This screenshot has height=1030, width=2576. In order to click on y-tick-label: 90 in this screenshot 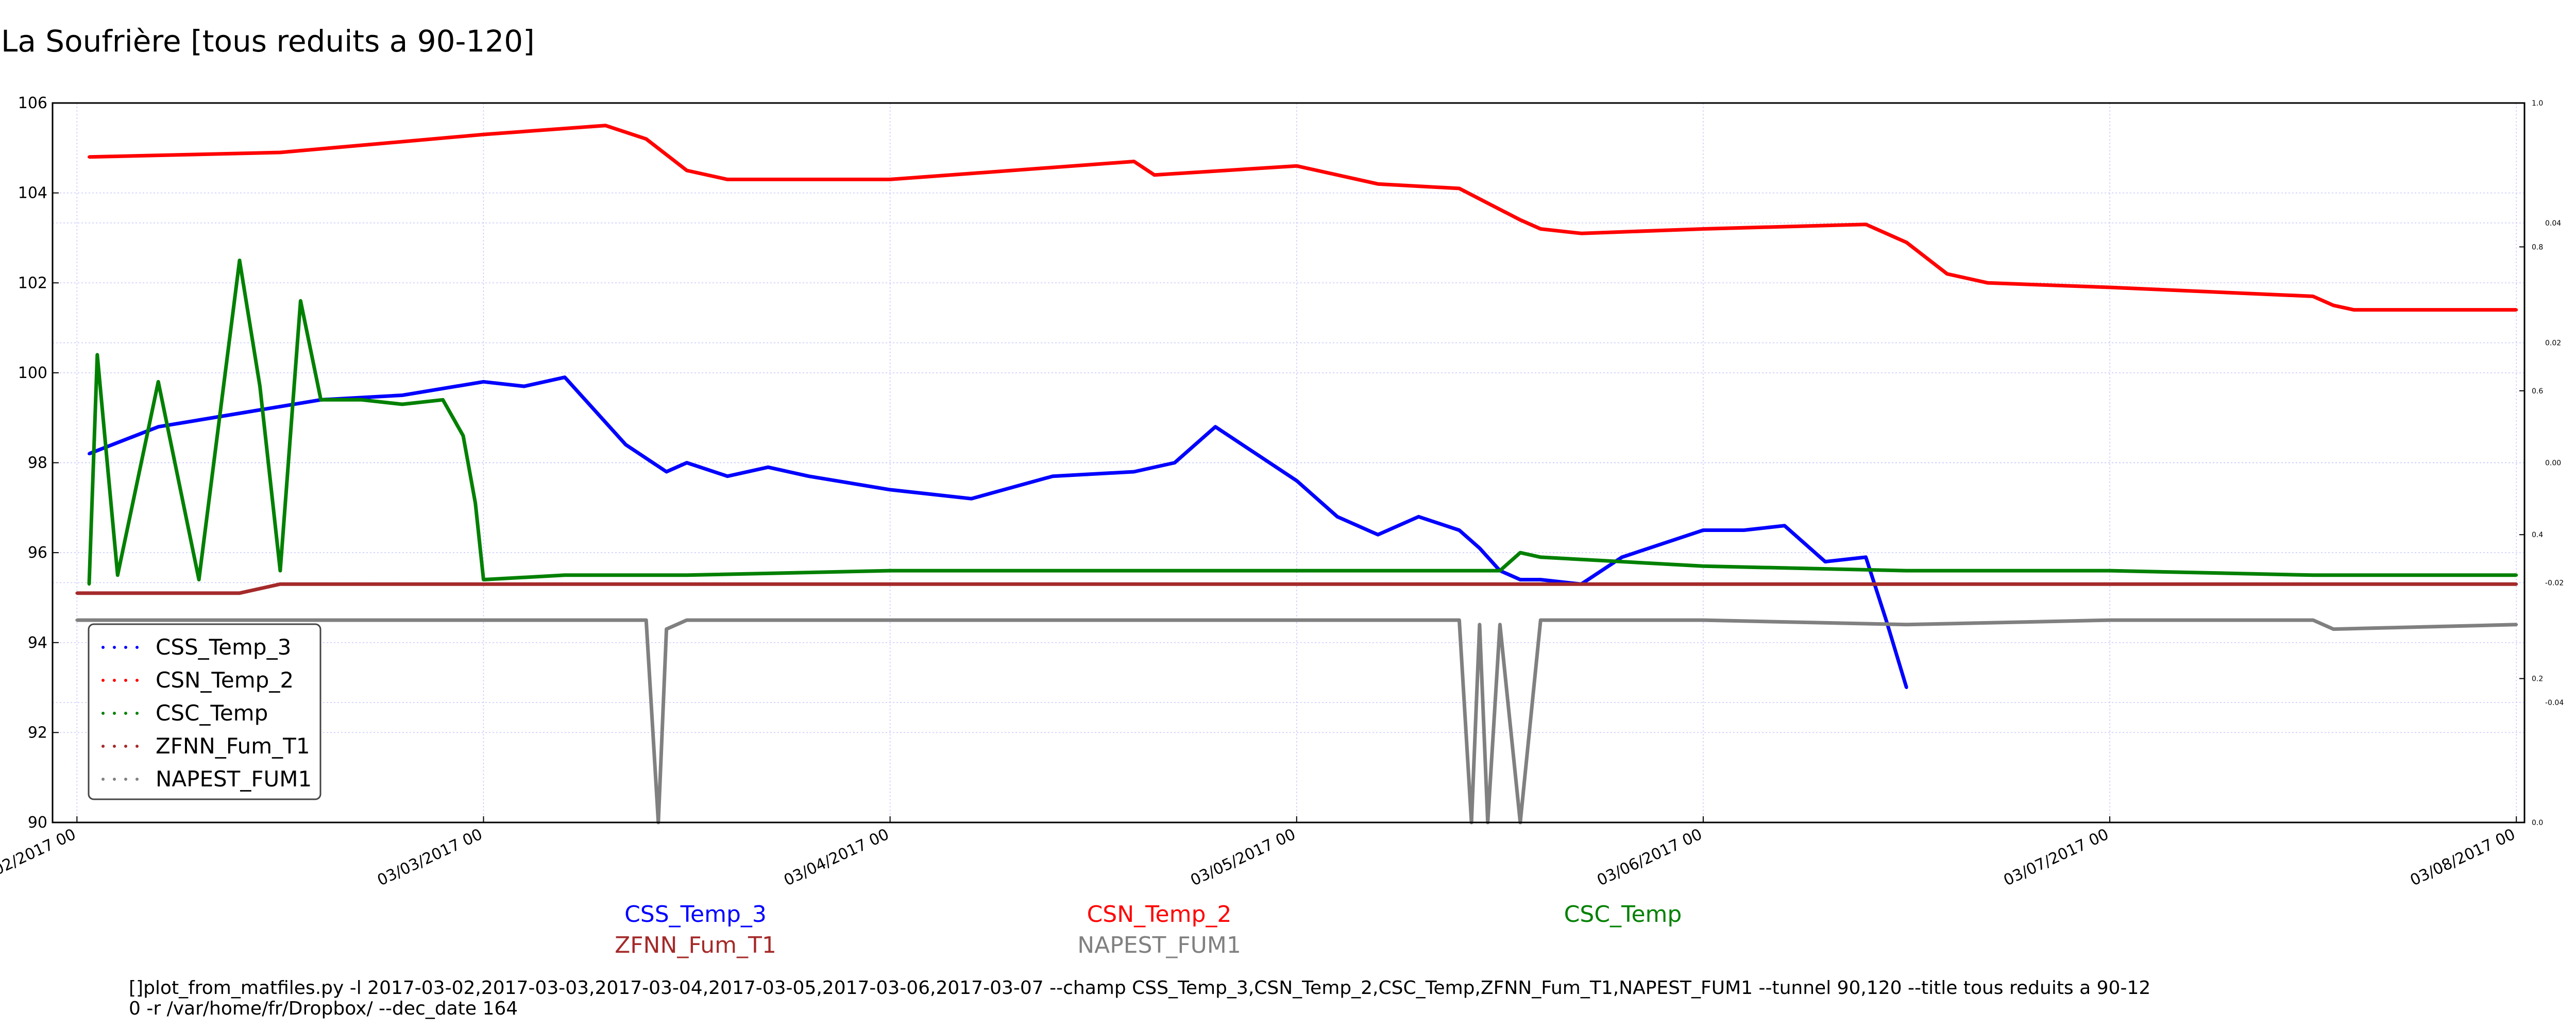, I will do `click(37, 823)`.